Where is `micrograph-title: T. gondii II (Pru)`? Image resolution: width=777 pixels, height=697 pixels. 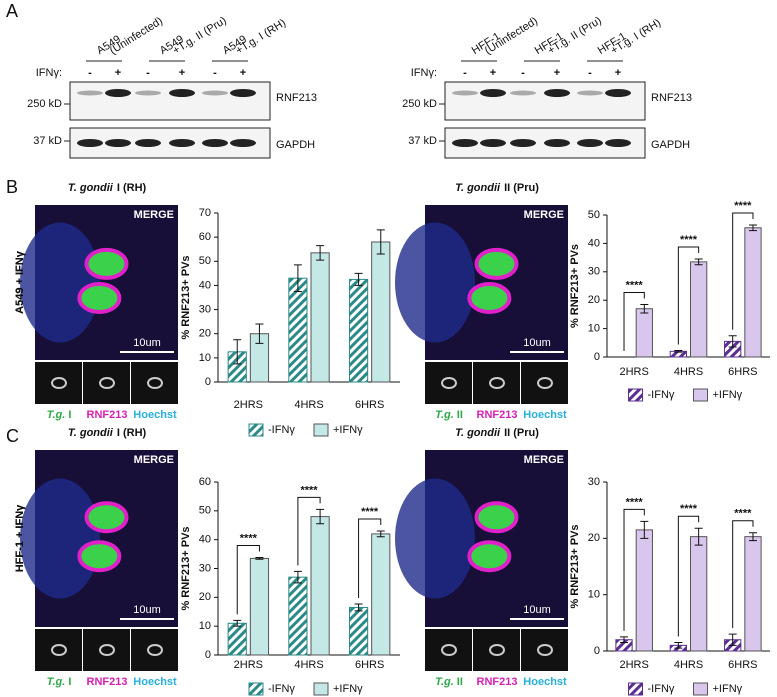 micrograph-title: T. gondii II (Pru) is located at coordinates (497, 188).